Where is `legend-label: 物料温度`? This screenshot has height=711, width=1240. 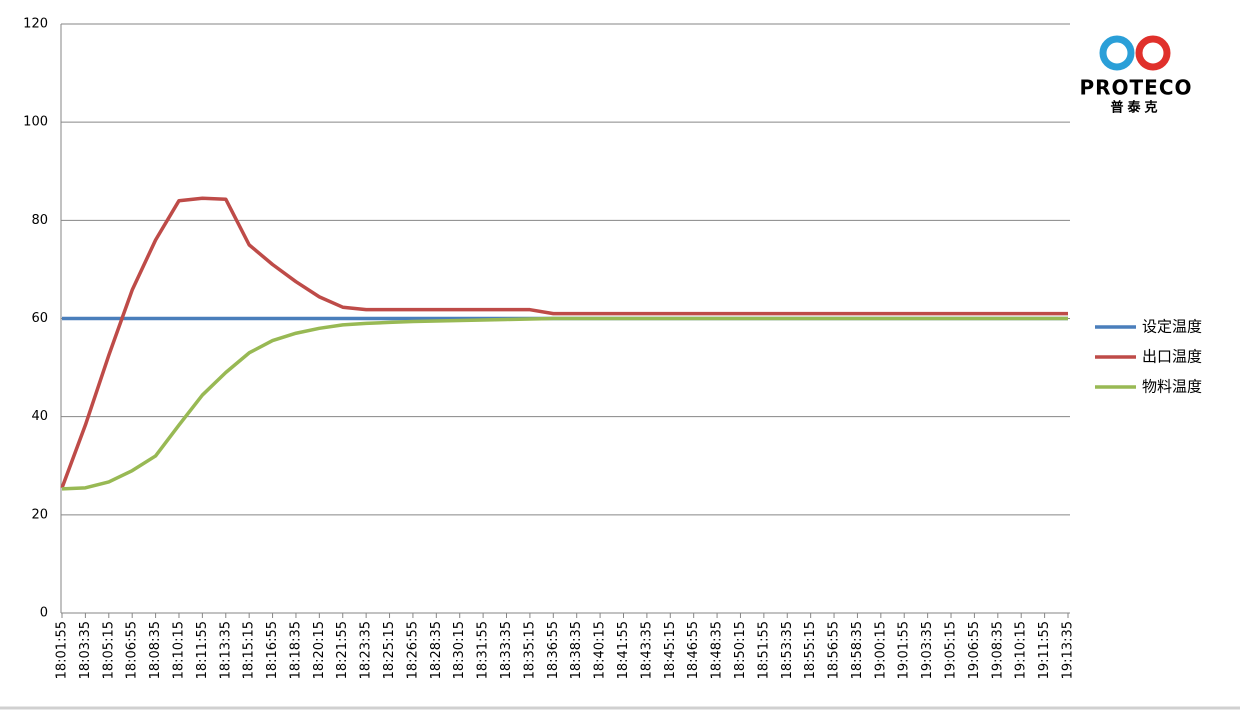 legend-label: 物料温度 is located at coordinates (1172, 387).